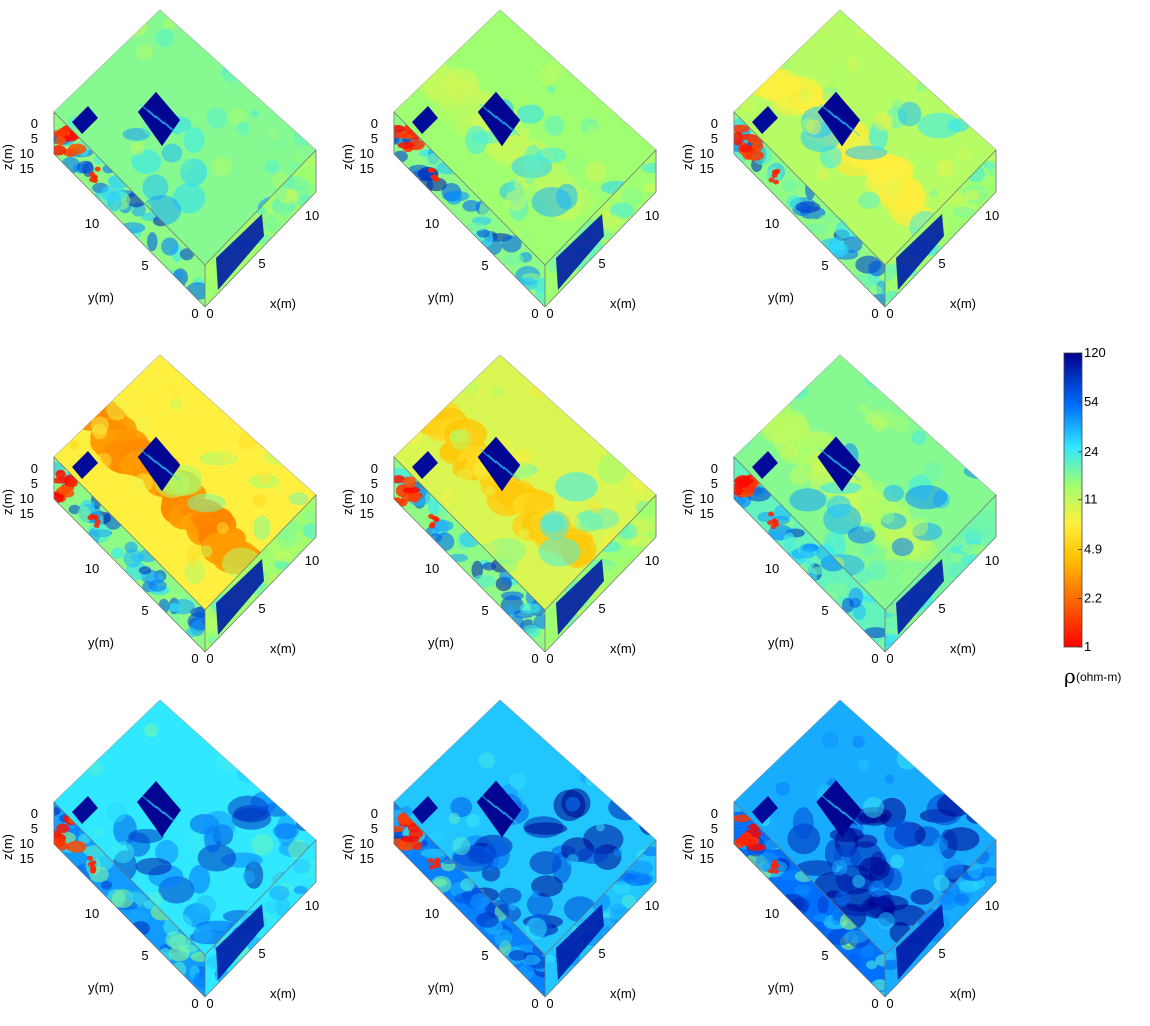 The width and height of the screenshot is (1150, 1026). Describe the element at coordinates (1091, 401) in the screenshot. I see `colorbar-tick-label: 54` at that location.